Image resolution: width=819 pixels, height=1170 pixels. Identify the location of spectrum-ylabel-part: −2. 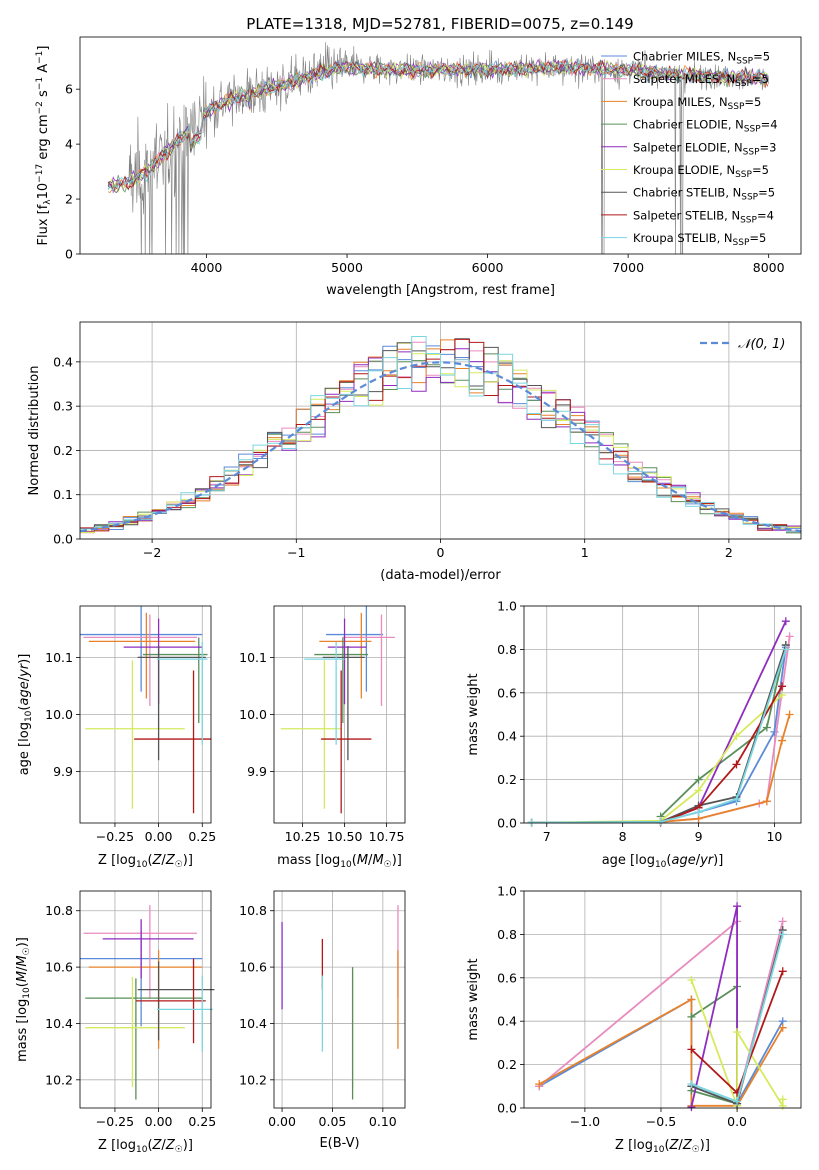
(40, 107).